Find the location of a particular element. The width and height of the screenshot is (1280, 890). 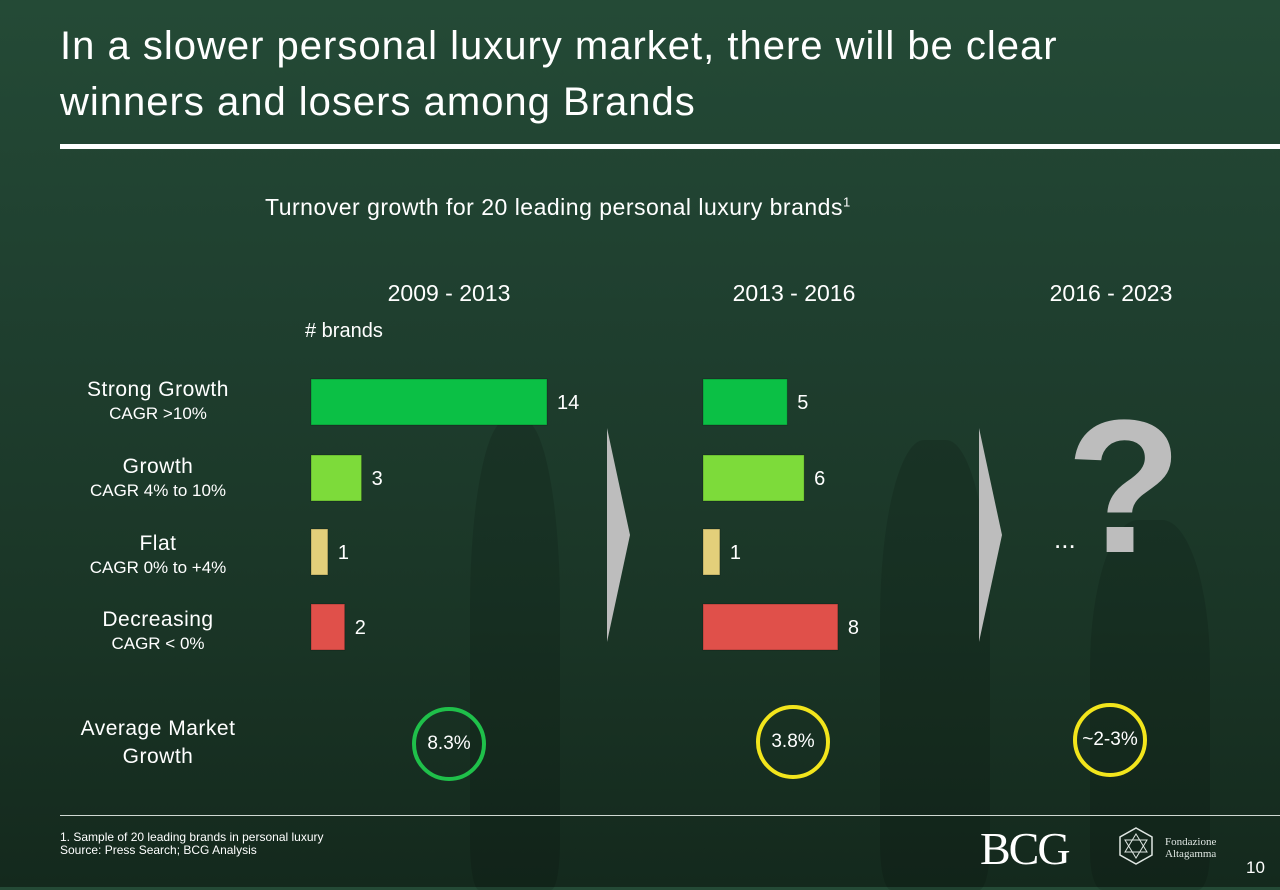

category-cagr: CAGR 4% to 10% is located at coordinates (158, 490).